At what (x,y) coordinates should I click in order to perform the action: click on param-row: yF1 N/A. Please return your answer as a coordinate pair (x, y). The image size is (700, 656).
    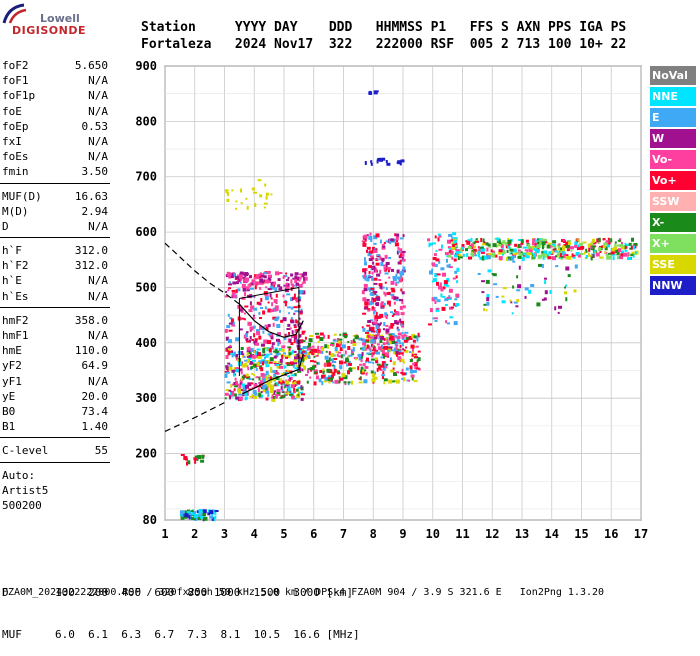
    Looking at the image, I should click on (56, 381).